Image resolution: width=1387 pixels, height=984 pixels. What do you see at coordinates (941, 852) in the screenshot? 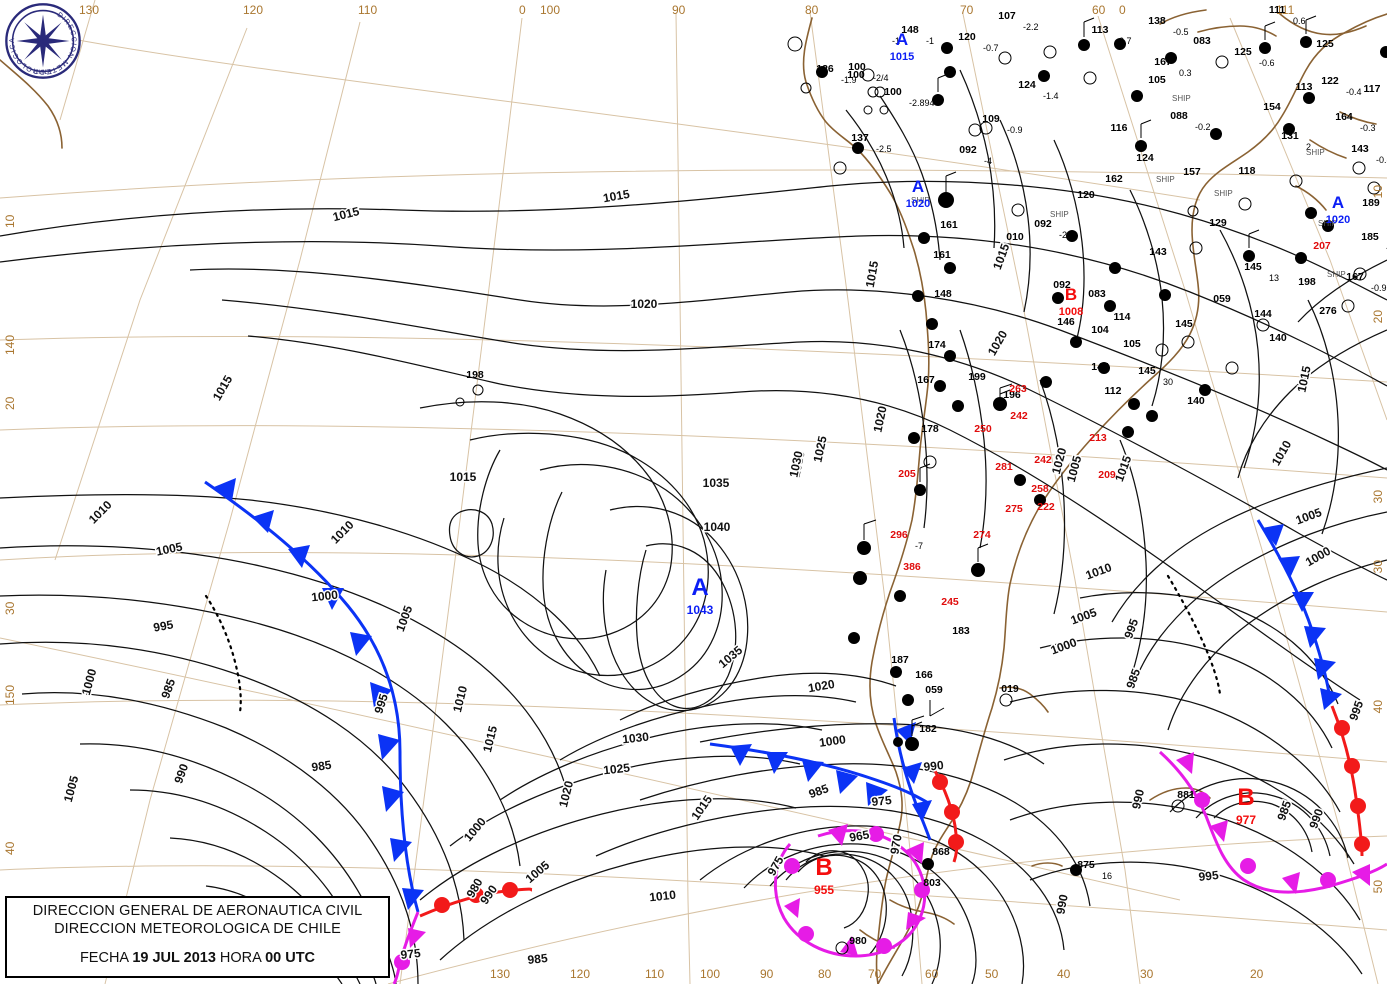
I see `station-pressure: 868` at bounding box center [941, 852].